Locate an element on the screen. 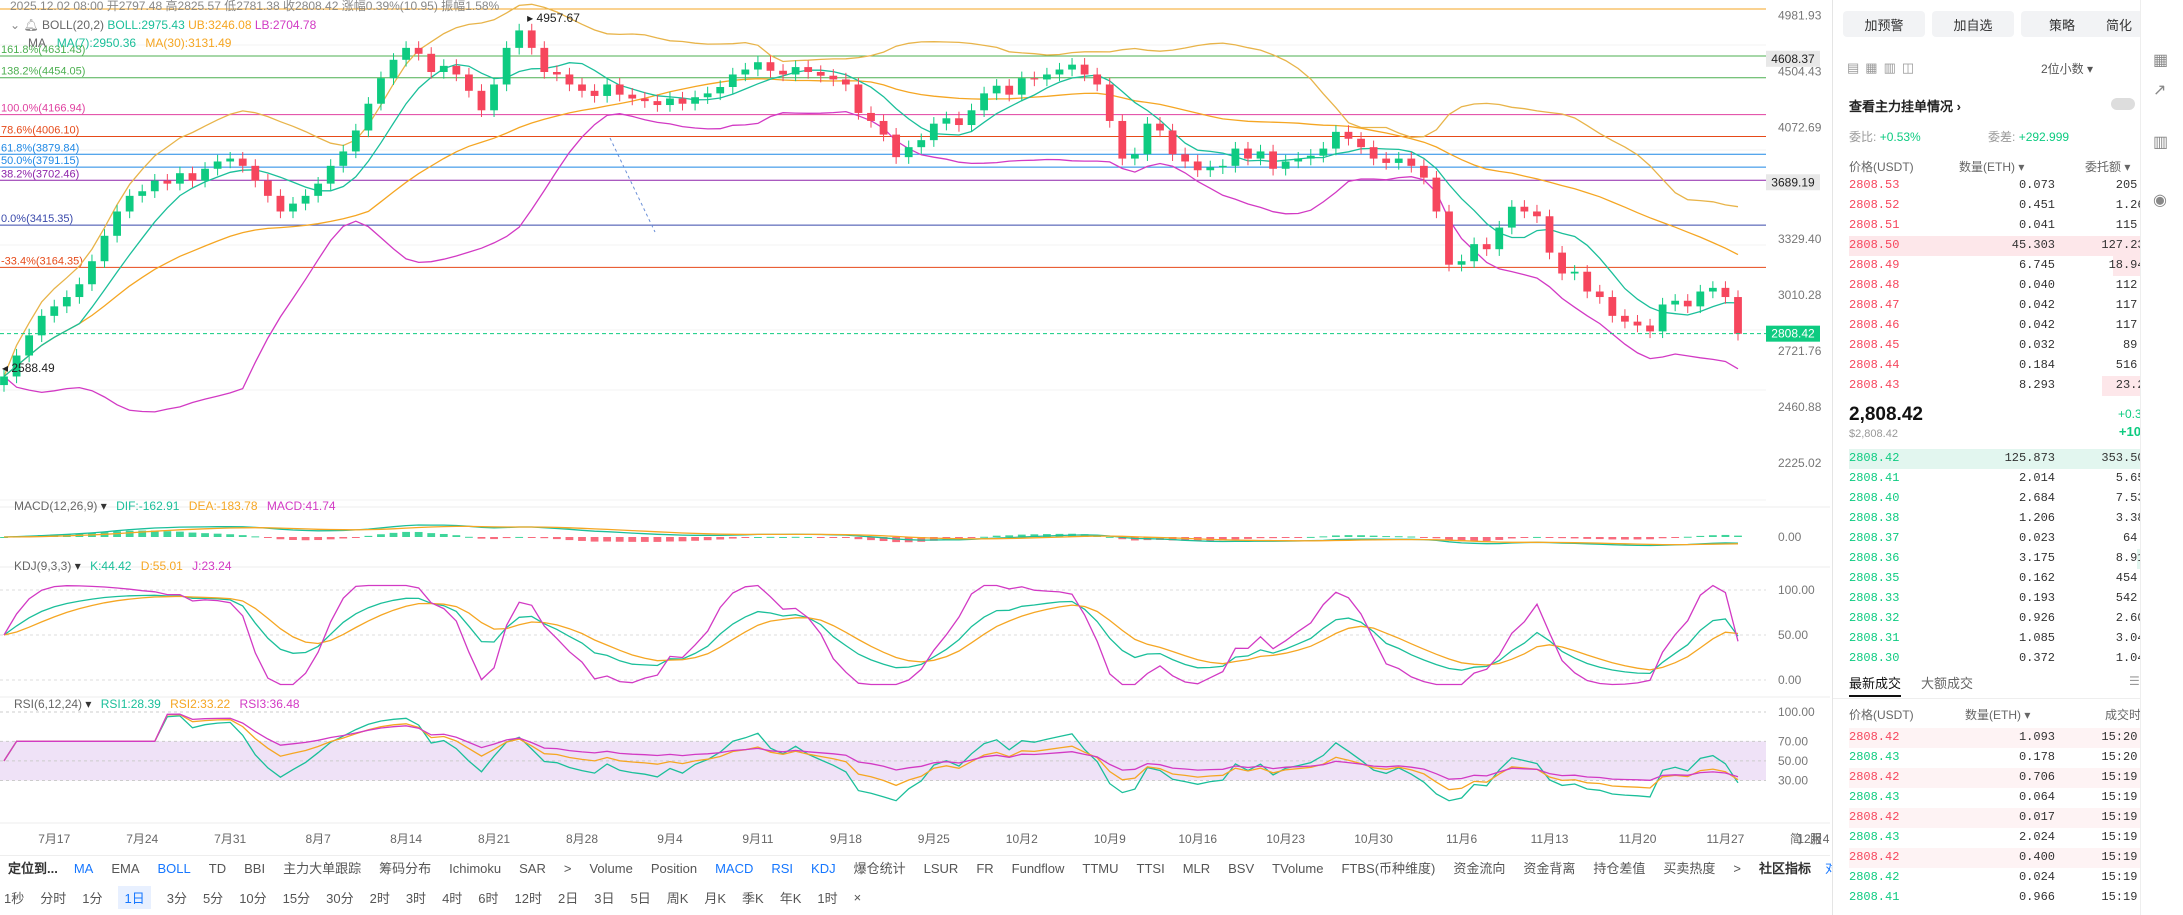 This screenshot has width=2183, height=915. eye-icon: ◉ is located at coordinates (2160, 200).